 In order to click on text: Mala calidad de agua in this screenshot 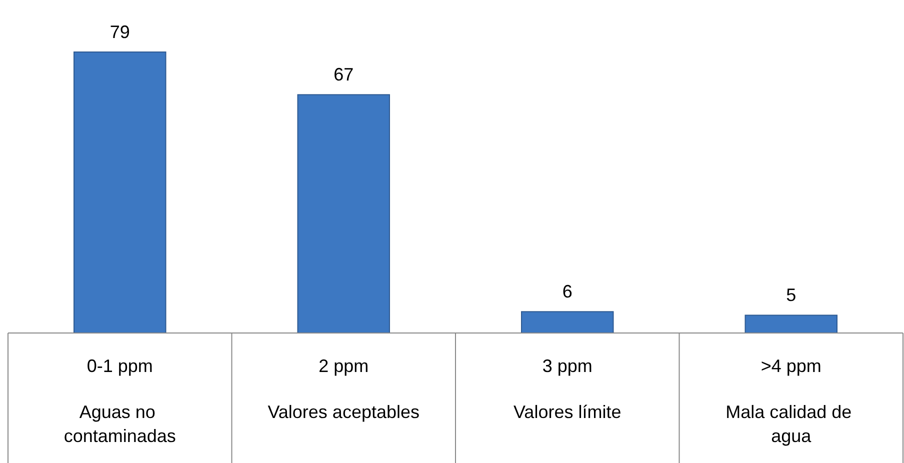, I will do `click(791, 424)`.